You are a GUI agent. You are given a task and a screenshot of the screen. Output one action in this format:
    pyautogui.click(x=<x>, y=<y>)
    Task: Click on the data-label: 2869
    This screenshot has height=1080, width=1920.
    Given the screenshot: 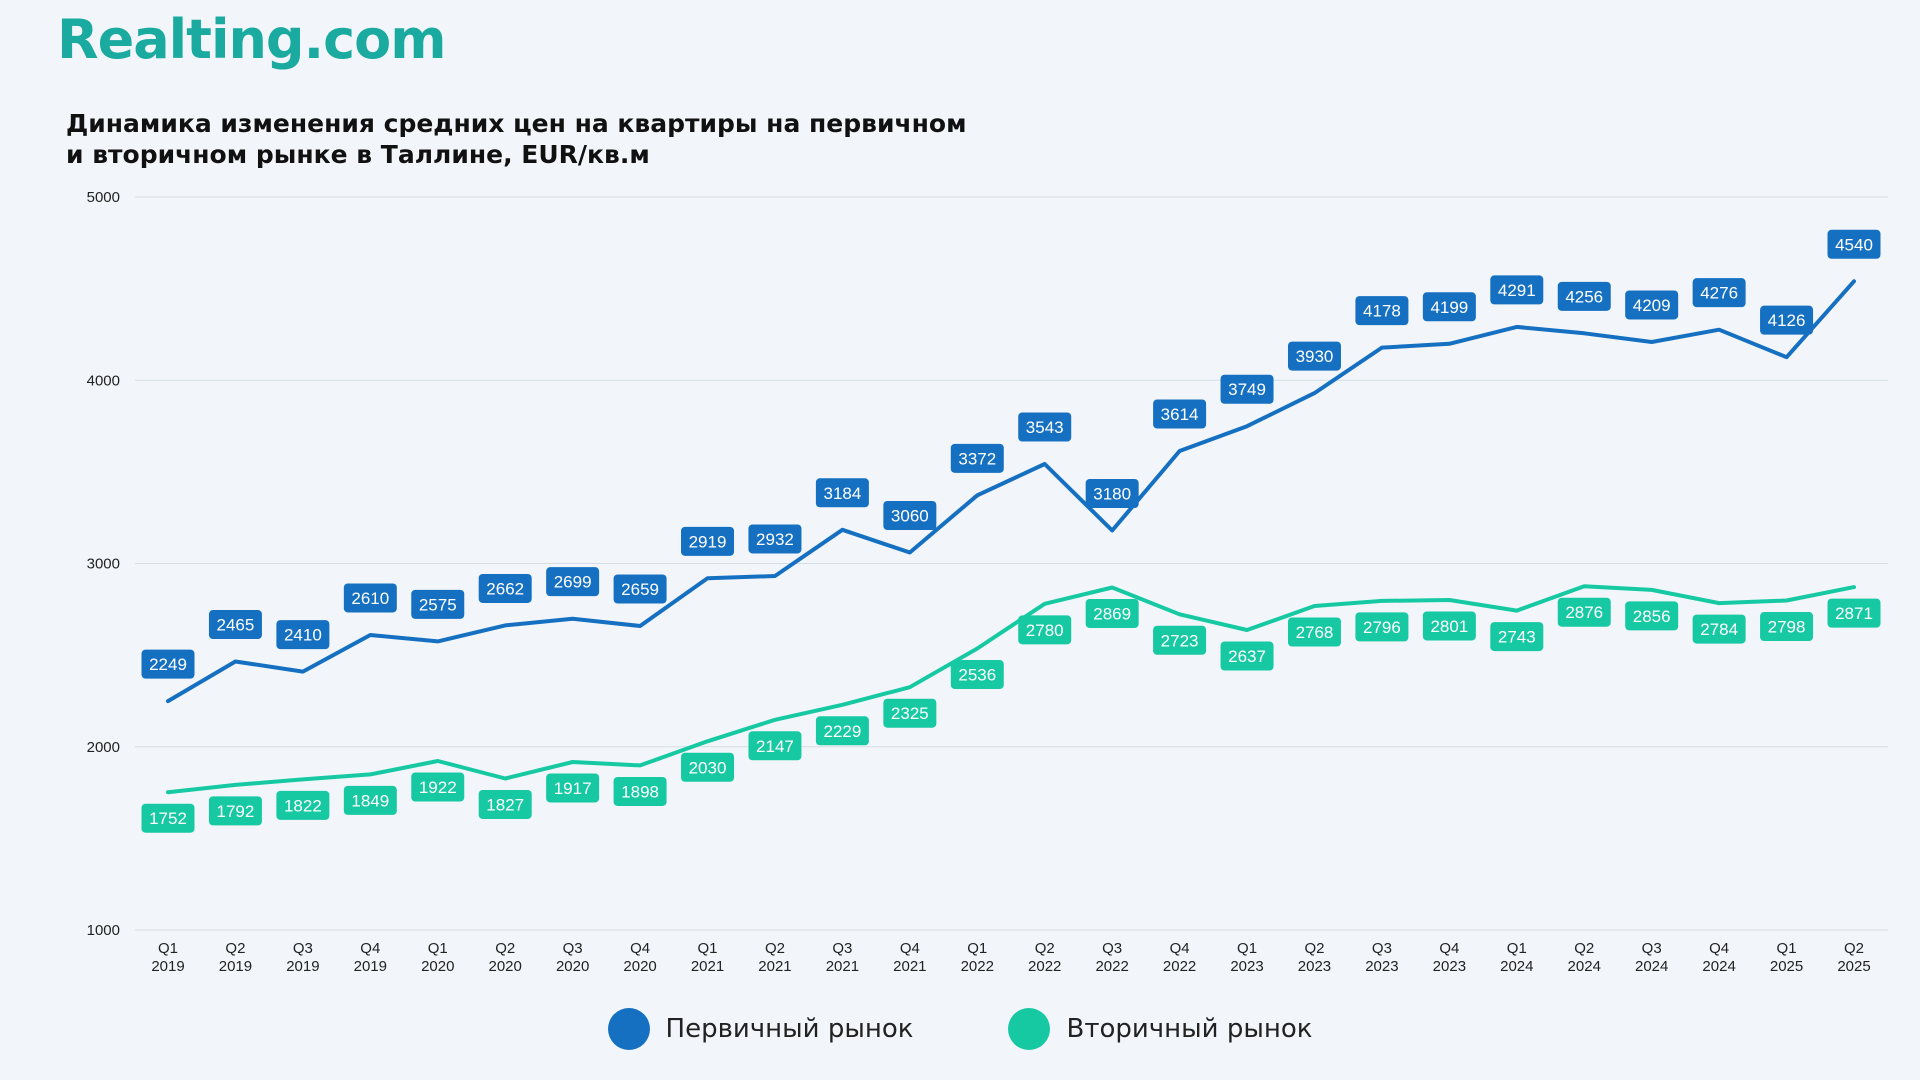 What is the action you would take?
    pyautogui.click(x=1112, y=614)
    